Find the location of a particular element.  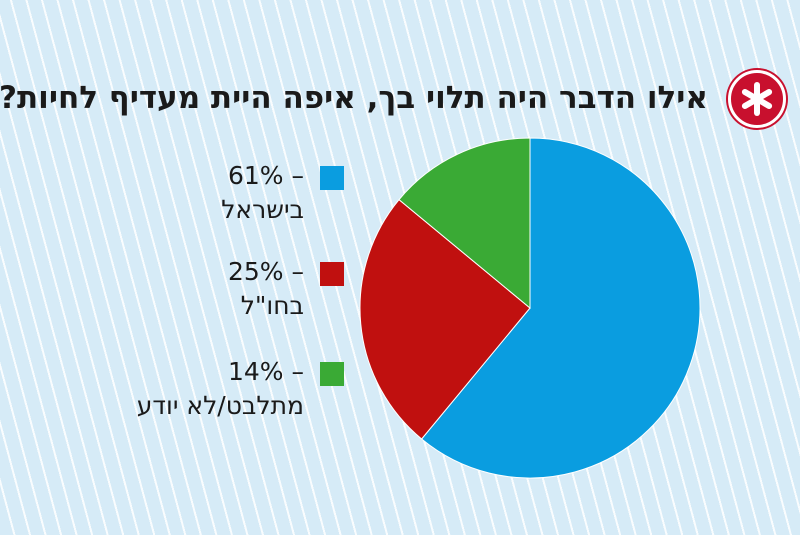

legend-swatch-abroad is located at coordinates (332, 274).